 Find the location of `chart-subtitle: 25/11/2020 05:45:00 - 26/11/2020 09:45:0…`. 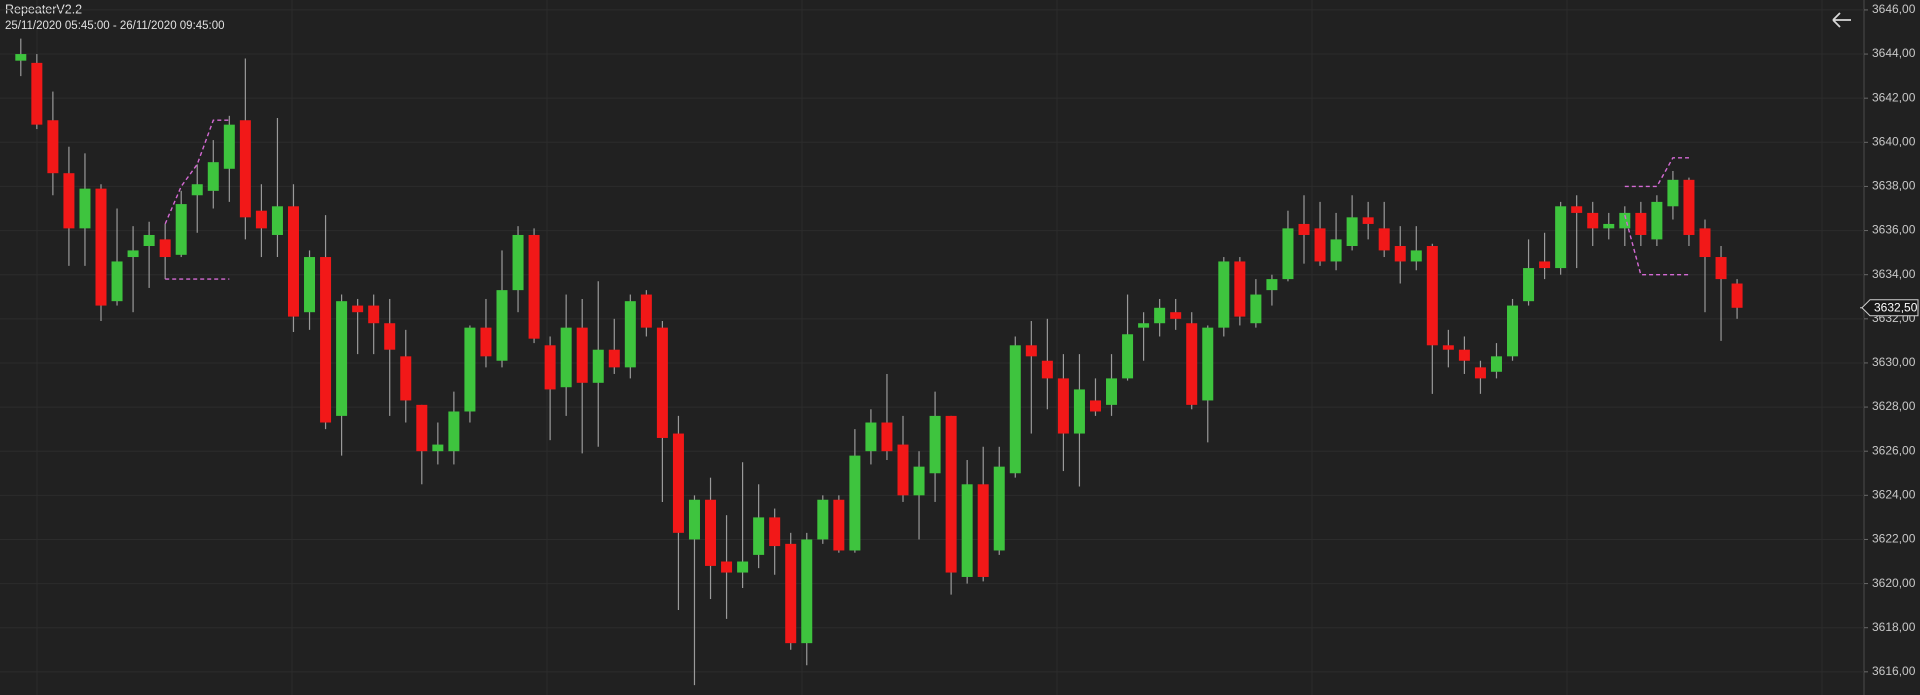

chart-subtitle: 25/11/2020 05:45:00 - 26/11/2020 09:45:0… is located at coordinates (115, 26).